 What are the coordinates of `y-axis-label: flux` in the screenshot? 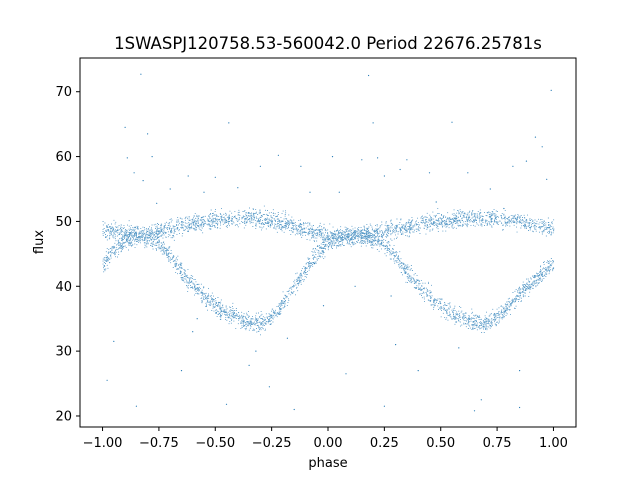 It's located at (39, 242).